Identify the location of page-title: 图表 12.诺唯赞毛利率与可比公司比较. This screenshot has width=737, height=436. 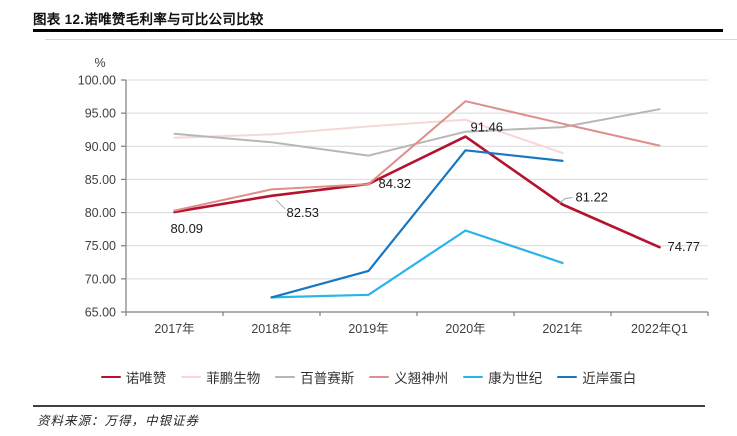
(148, 19).